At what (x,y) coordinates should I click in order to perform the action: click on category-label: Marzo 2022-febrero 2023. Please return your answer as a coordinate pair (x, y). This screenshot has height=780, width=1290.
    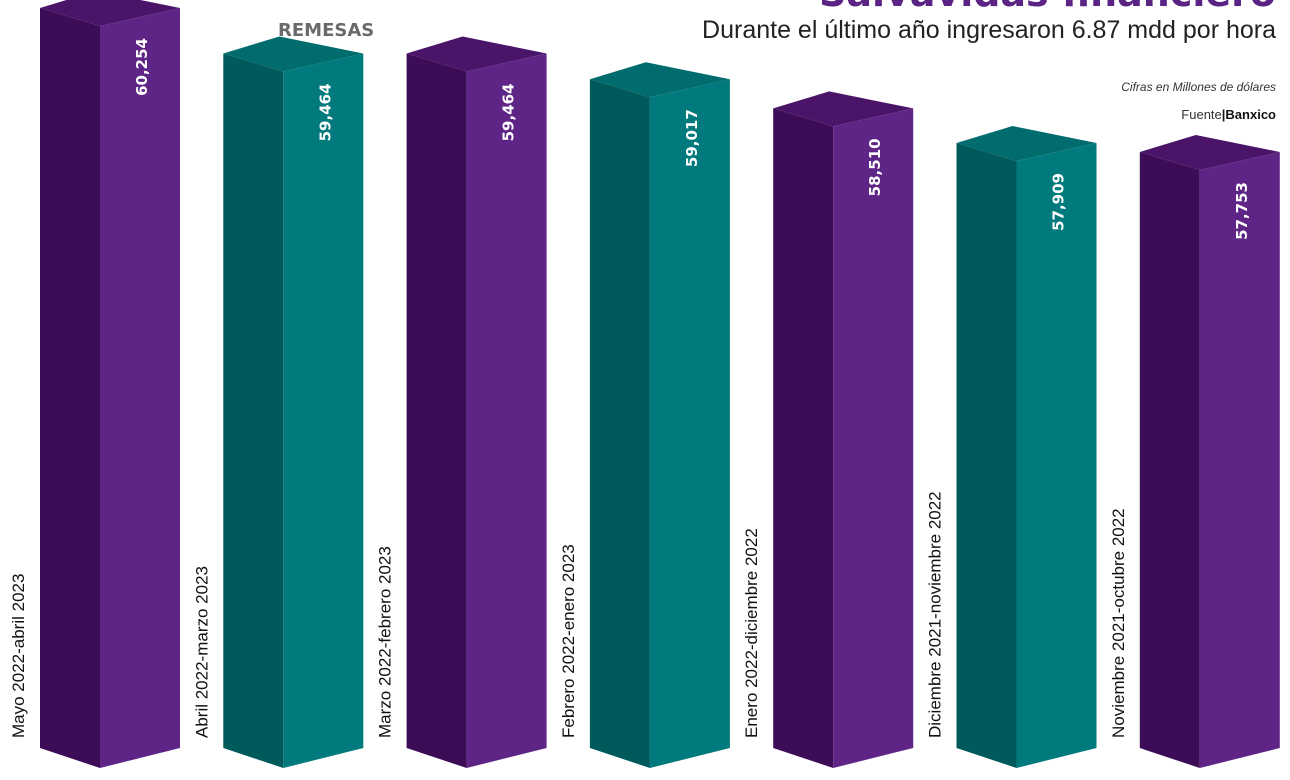
    Looking at the image, I should click on (385, 642).